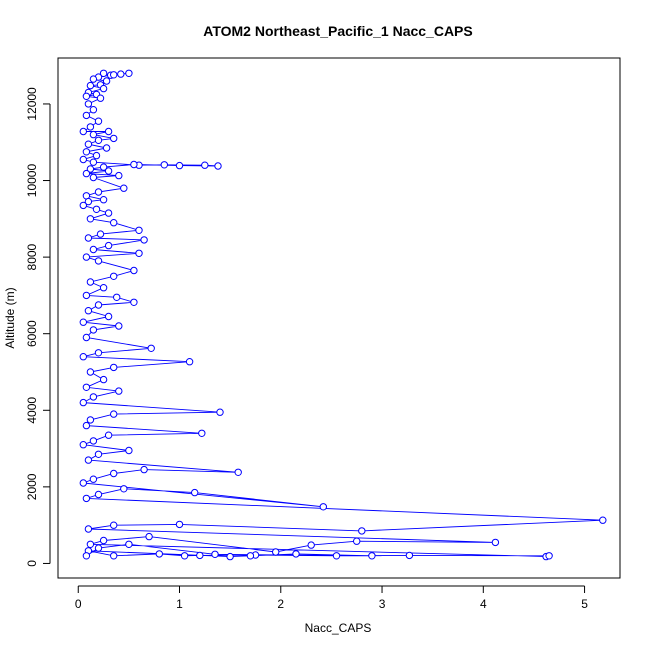 The height and width of the screenshot is (650, 650). Describe the element at coordinates (338, 628) in the screenshot. I see `x-axis-label: Nacc_CAPS` at that location.